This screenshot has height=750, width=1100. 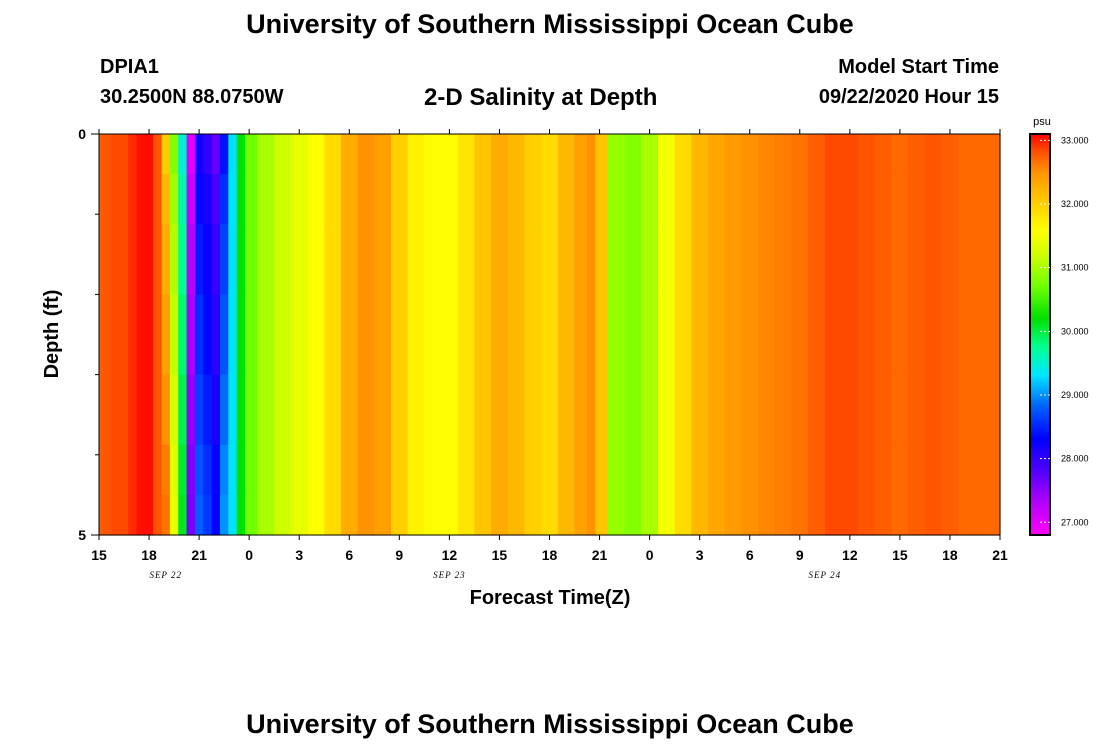 I want to click on x-tick-label: 18, so click(x=950, y=555).